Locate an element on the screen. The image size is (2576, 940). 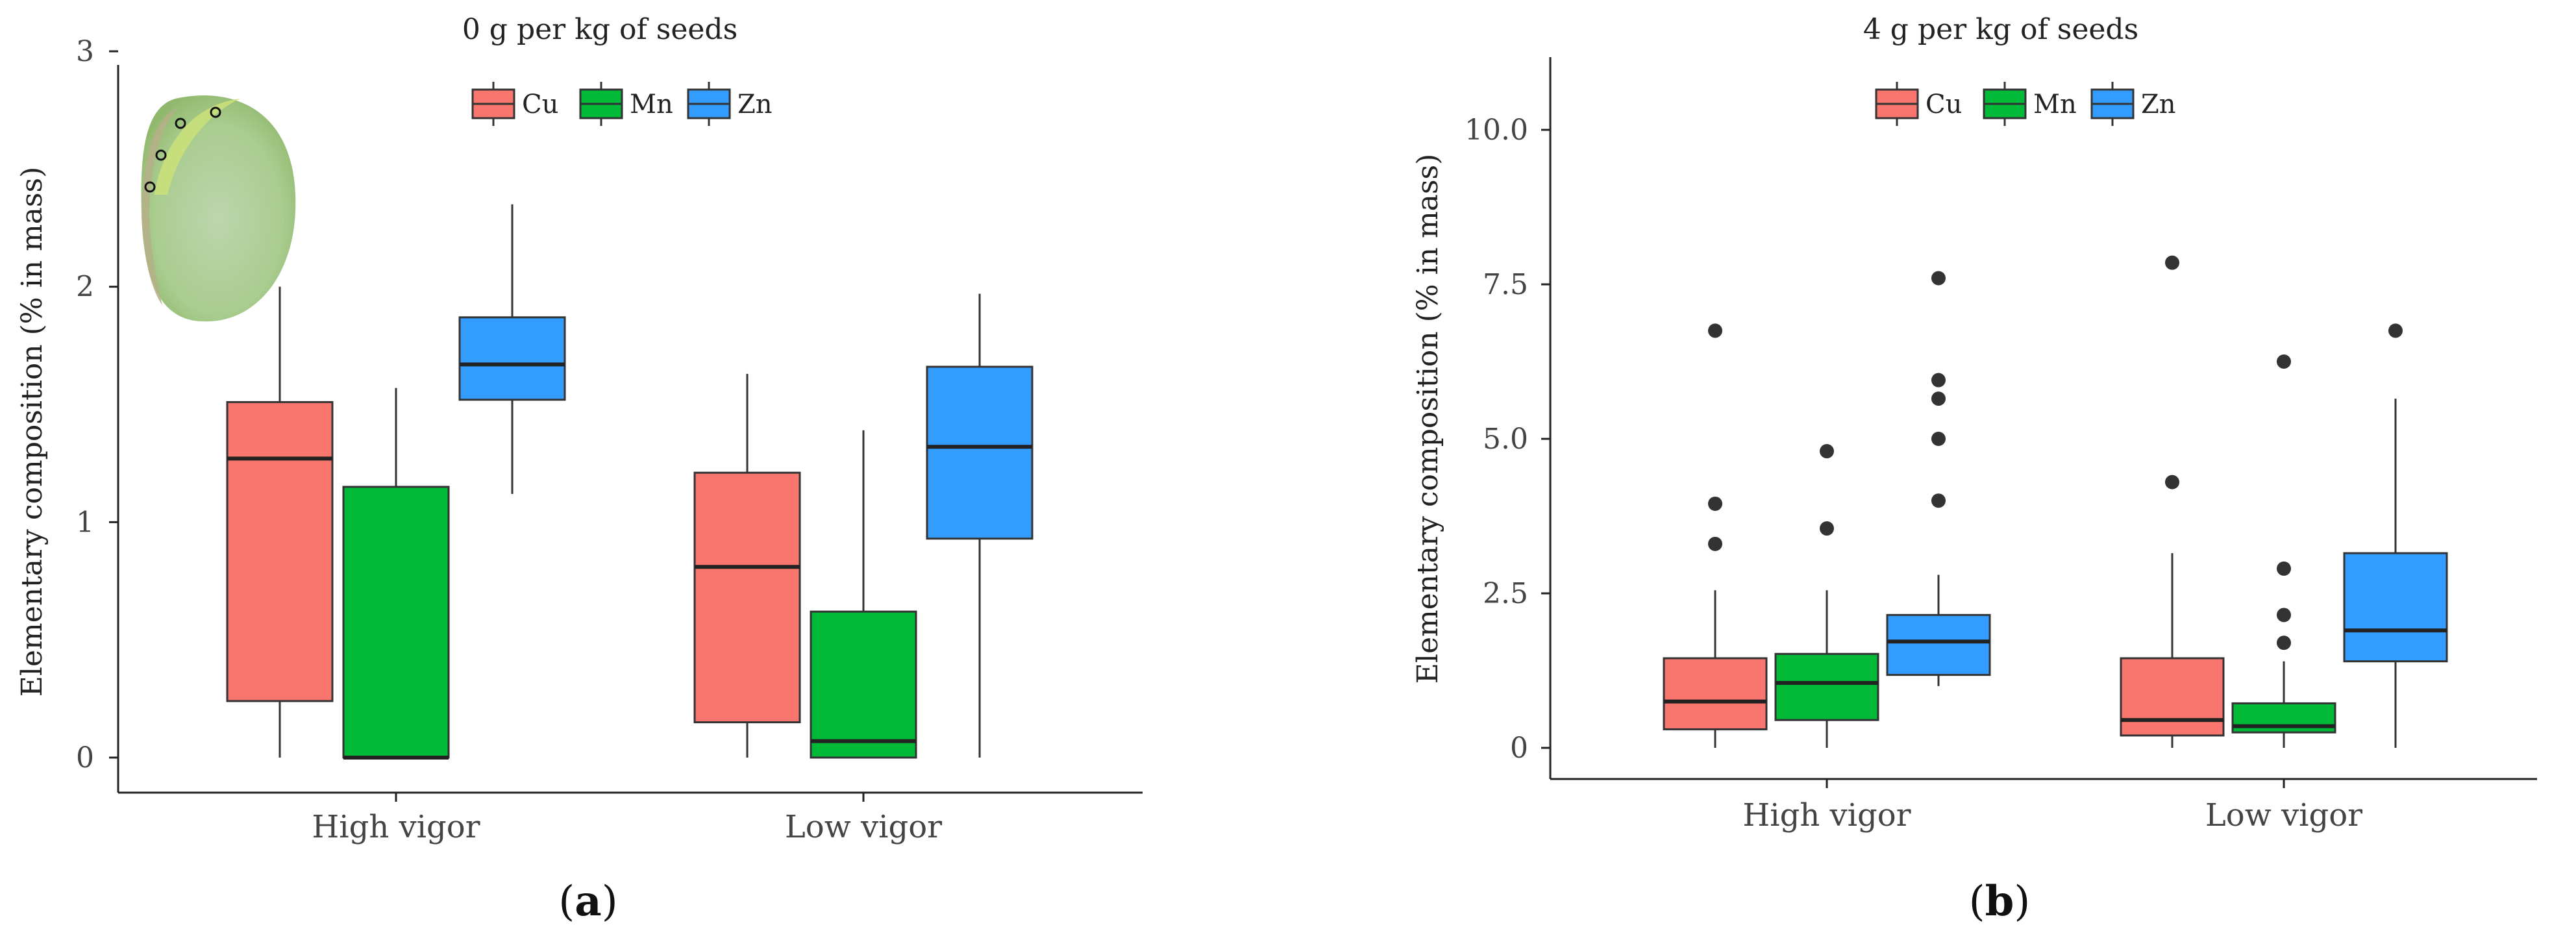
y-tick-label: 3 is located at coordinates (85, 51).